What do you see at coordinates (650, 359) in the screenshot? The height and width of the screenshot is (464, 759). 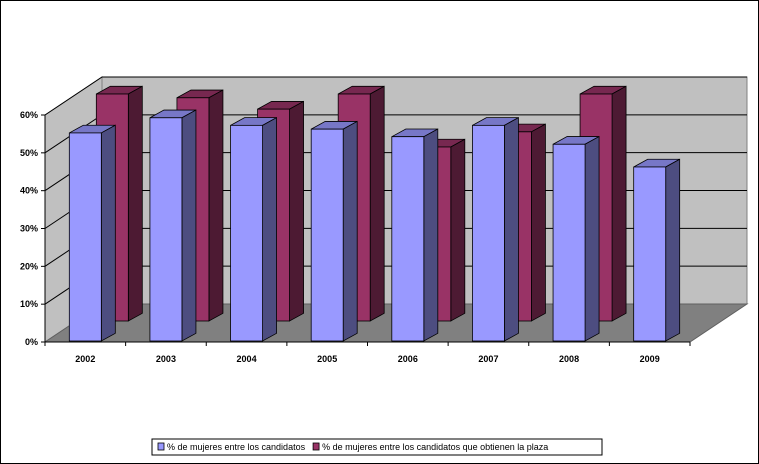 I see `x-tick-label: 2009` at bounding box center [650, 359].